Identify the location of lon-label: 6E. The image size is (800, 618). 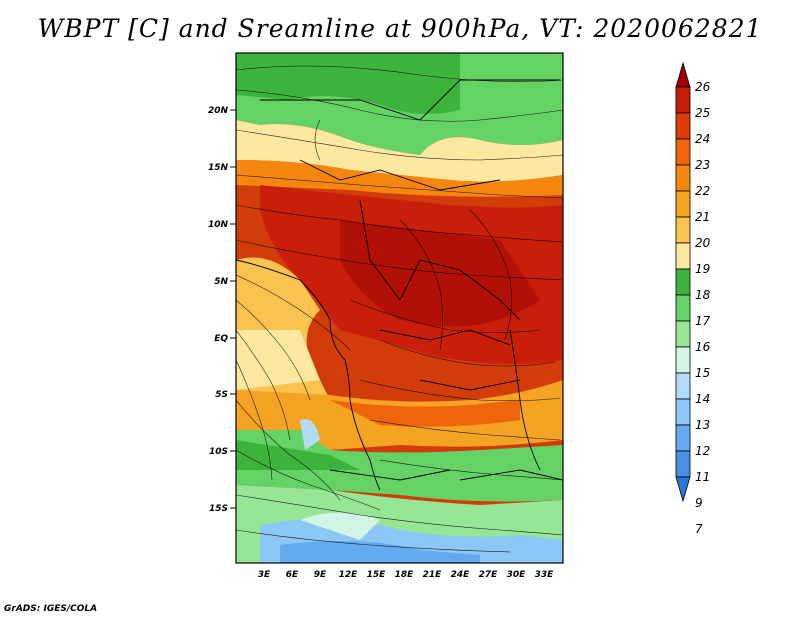
(292, 575).